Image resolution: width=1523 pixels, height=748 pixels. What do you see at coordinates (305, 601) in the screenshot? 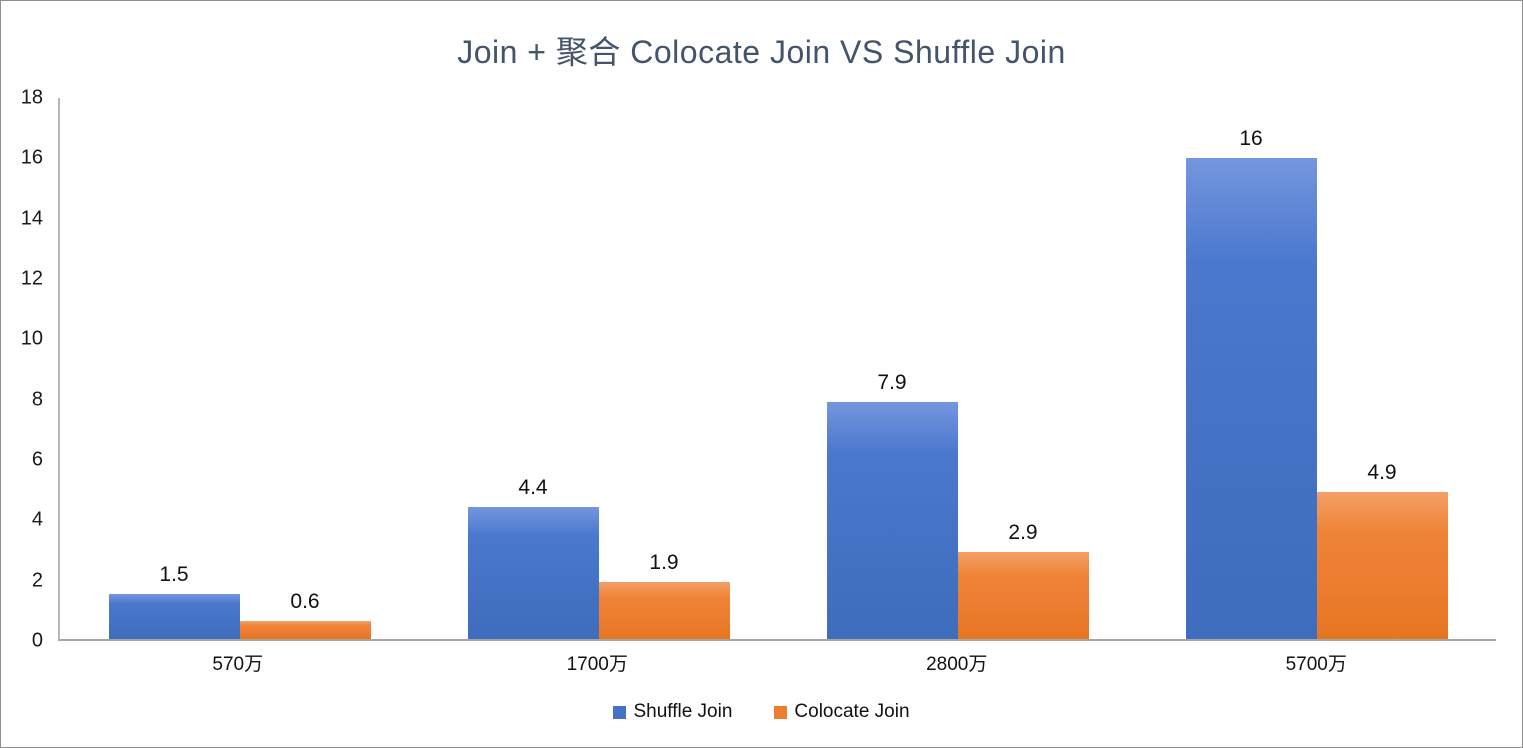
I see `bar-value-label: 0.6` at bounding box center [305, 601].